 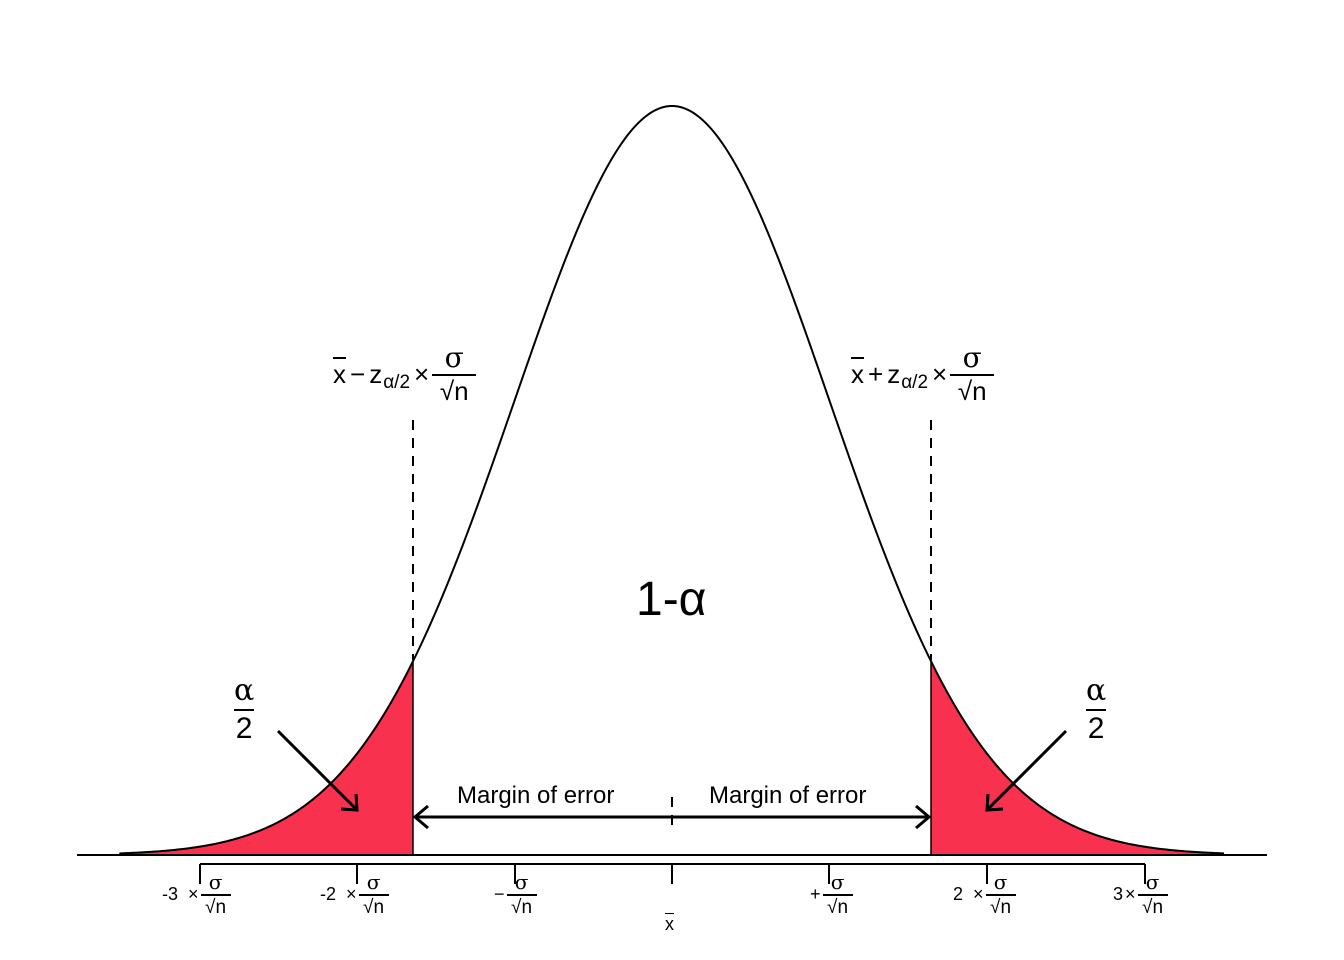 I want to click on margin-of-error-label-left: Margin of error, so click(x=536, y=795).